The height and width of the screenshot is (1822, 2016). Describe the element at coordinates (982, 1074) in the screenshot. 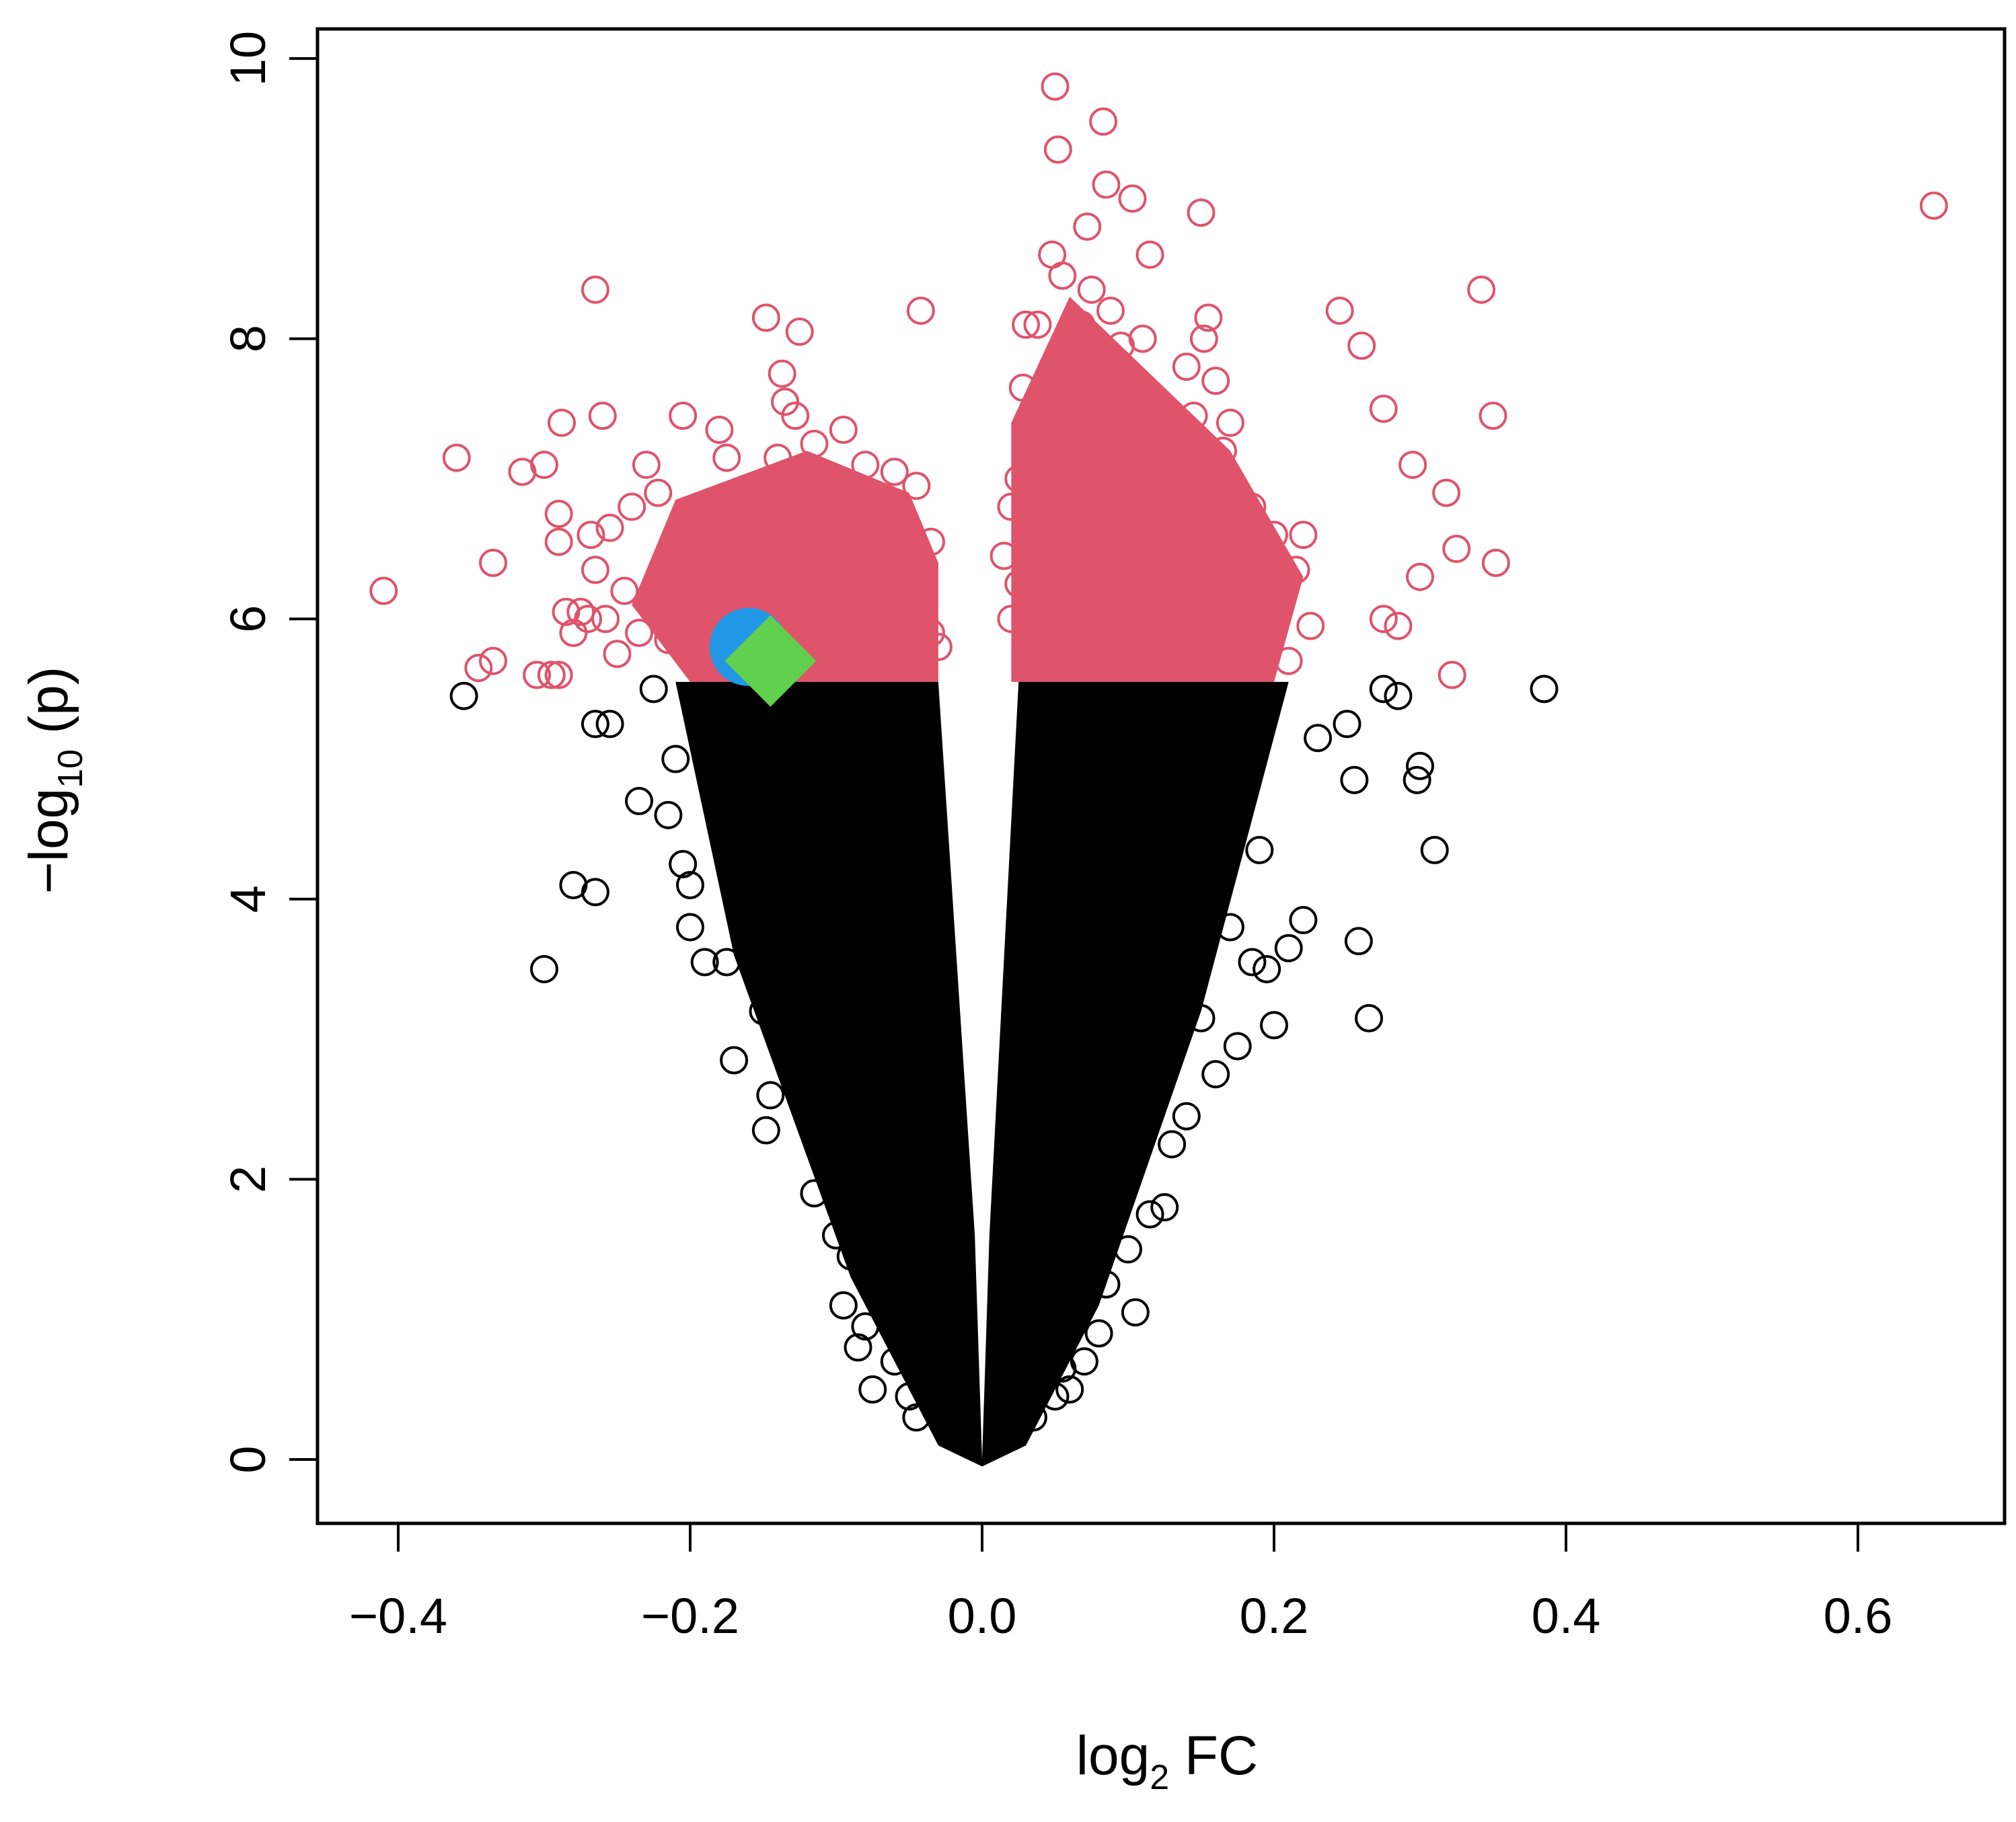

I see `nonsignificant-region` at that location.